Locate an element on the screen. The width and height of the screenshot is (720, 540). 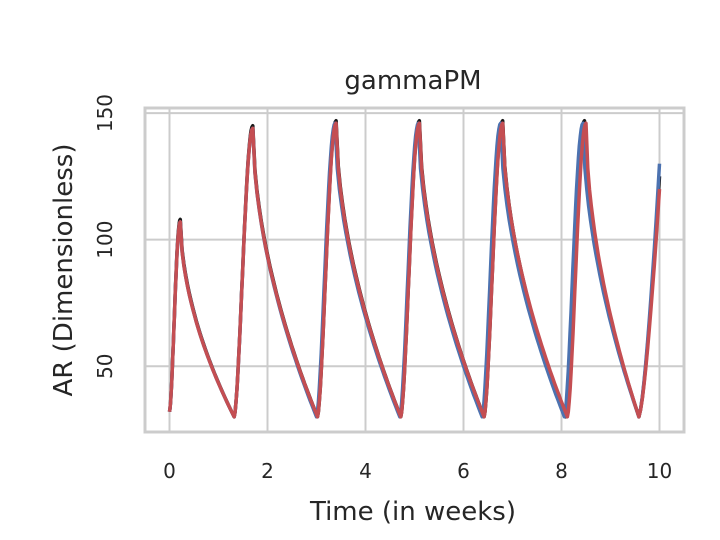
x-tick-label: 2 is located at coordinates (267, 471).